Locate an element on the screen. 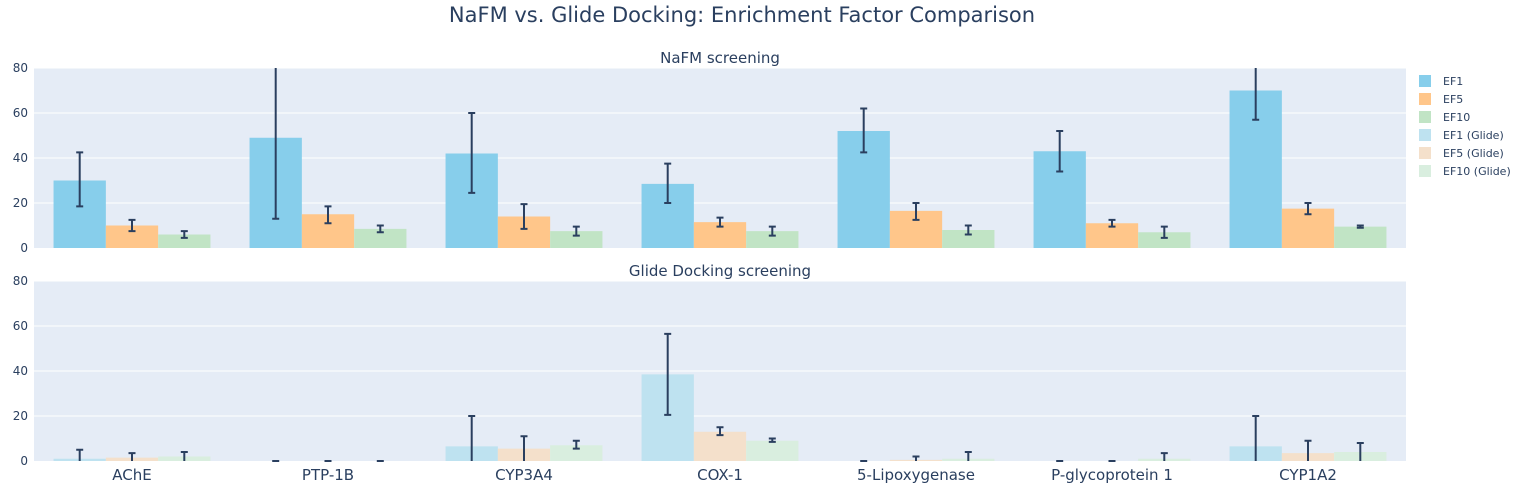 The image size is (1518, 492). series-ef5-glide is located at coordinates (720, 444).